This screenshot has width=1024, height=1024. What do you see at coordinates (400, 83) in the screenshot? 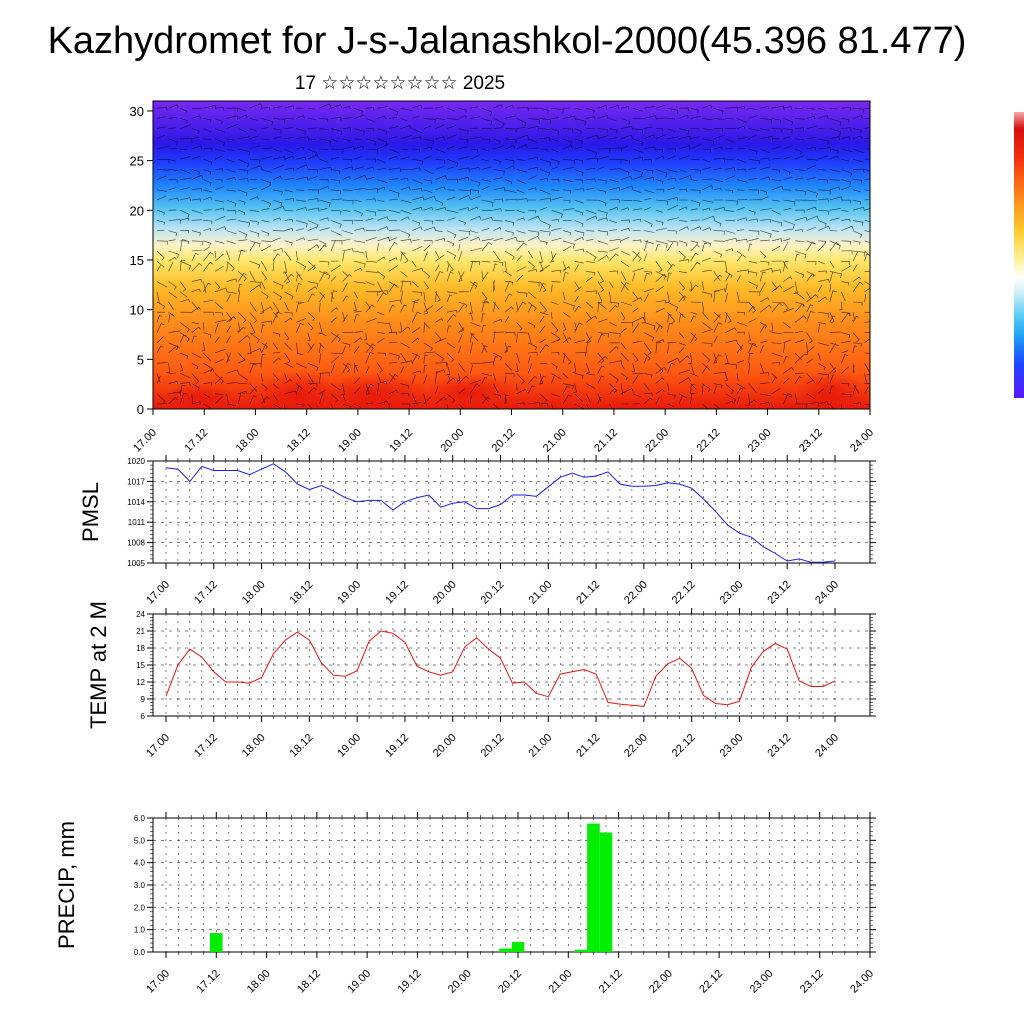
I see `date-subtitle: 17 ☆☆☆☆☆☆☆☆ 2025` at bounding box center [400, 83].